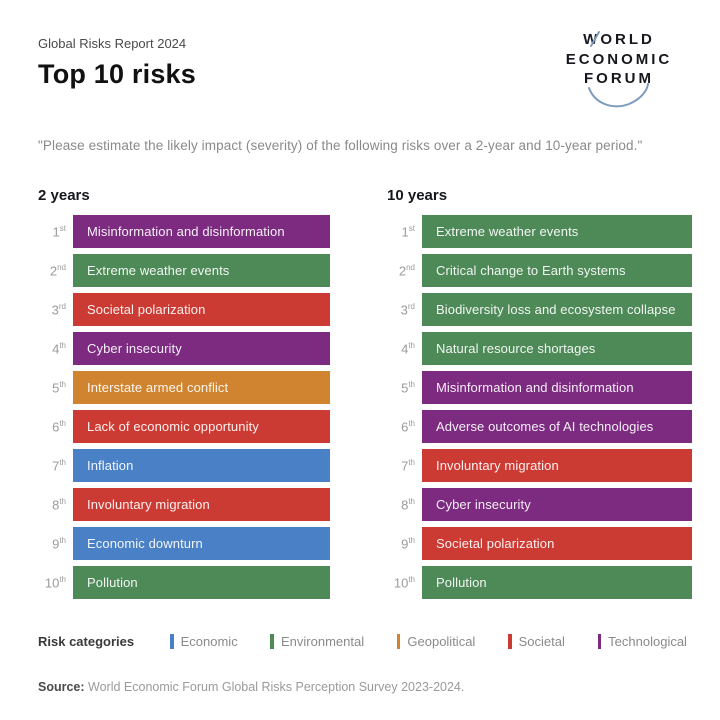 Image resolution: width=720 pixels, height=720 pixels. Describe the element at coordinates (441, 641) in the screenshot. I see `legend-label: Geopolitical` at that location.